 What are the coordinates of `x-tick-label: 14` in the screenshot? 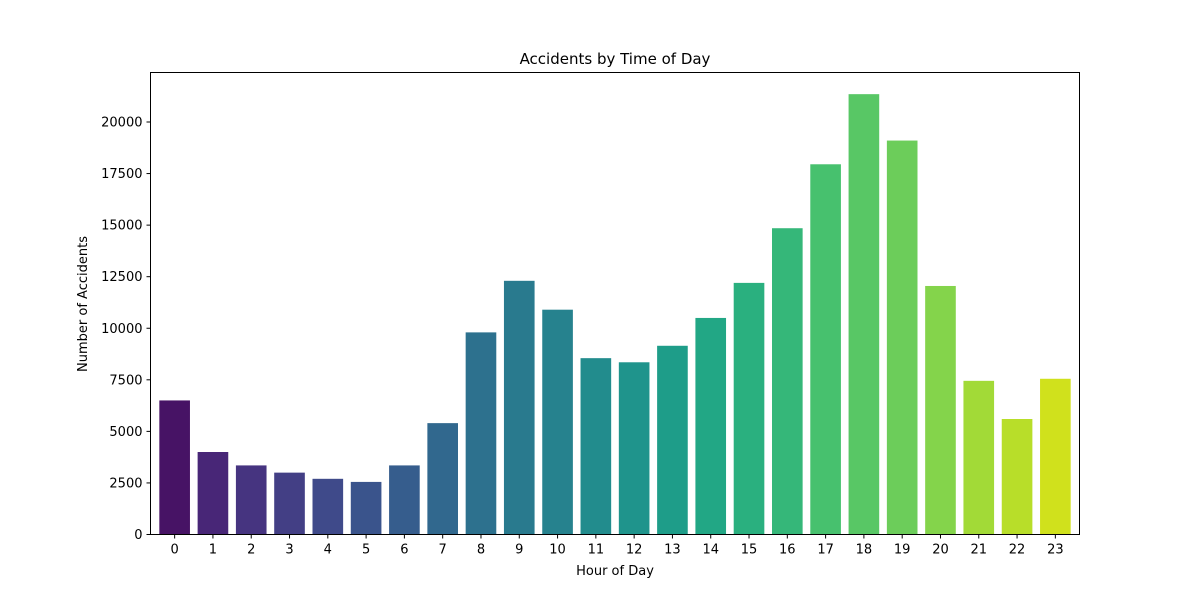 It's located at (710, 550).